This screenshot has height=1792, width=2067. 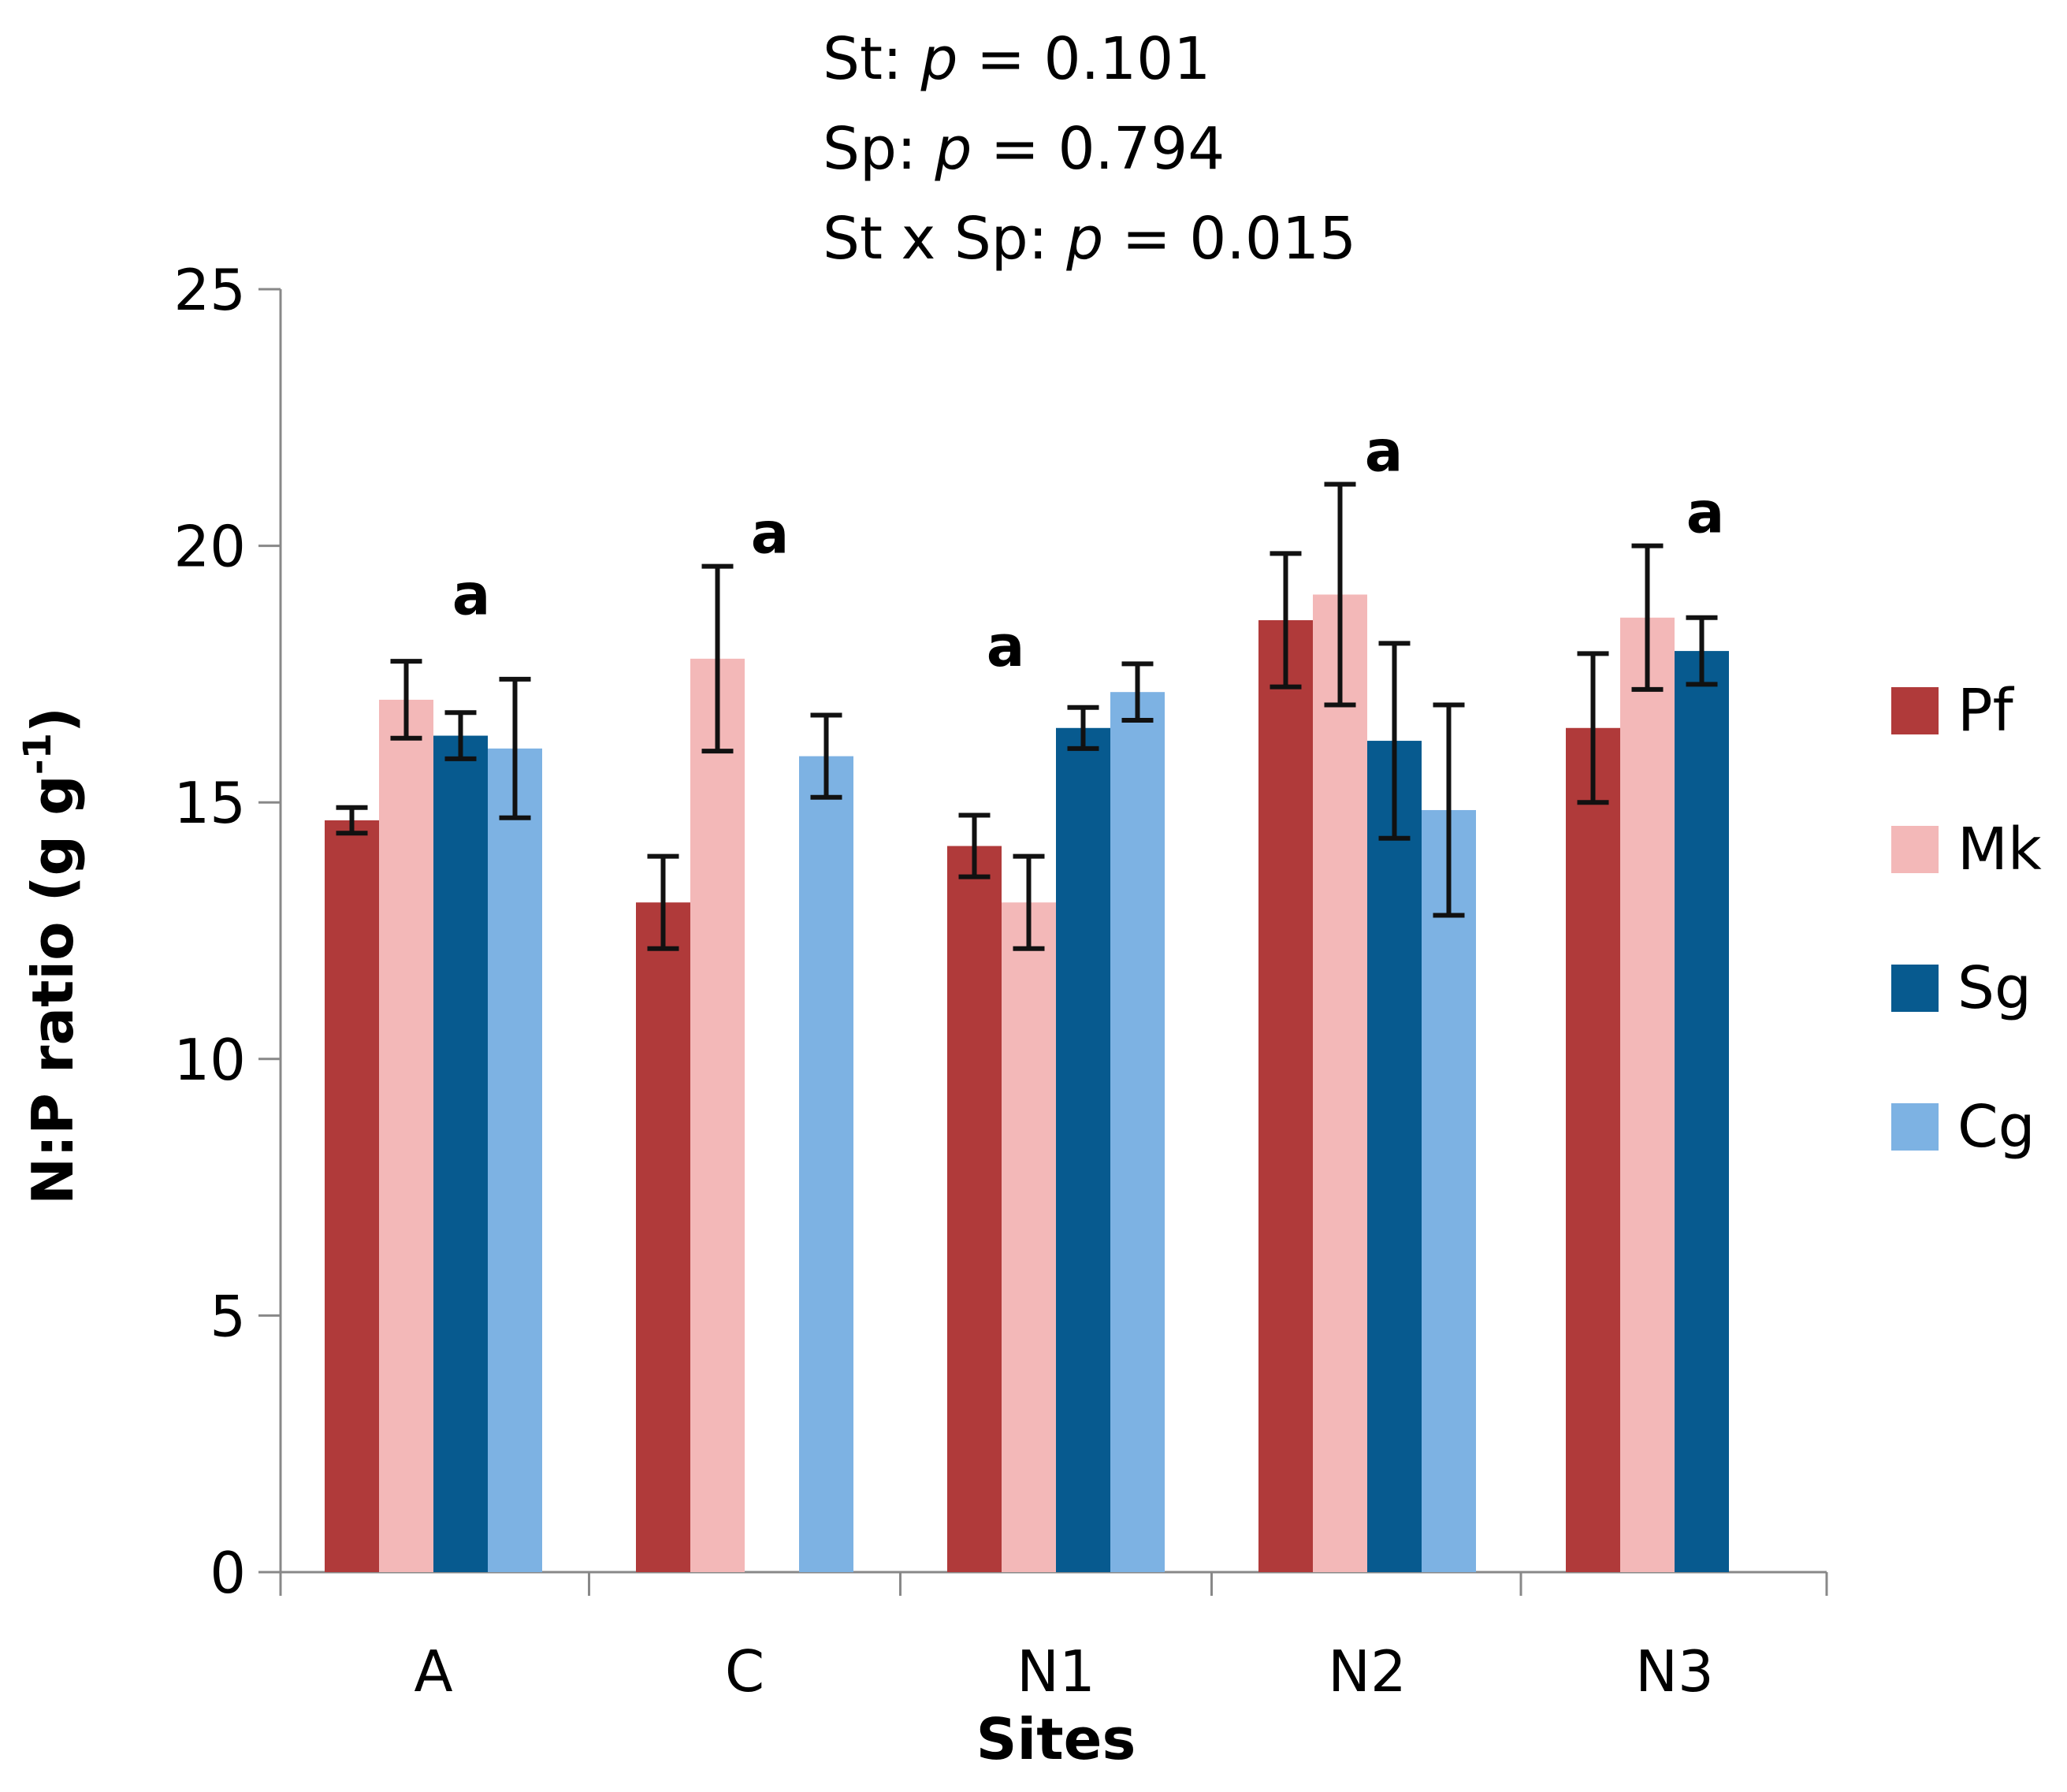 I want to click on y-axis-label-close: ), so click(x=53, y=720).